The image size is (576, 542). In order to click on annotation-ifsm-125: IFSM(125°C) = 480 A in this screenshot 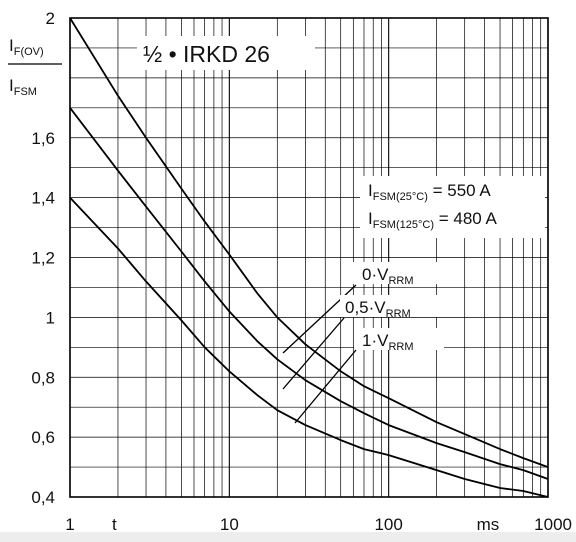, I will do `click(433, 220)`.